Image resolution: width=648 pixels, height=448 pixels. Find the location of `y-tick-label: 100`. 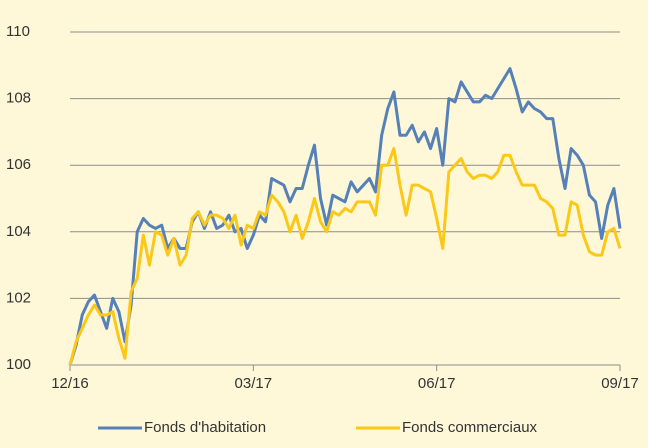

y-tick-label: 100 is located at coordinates (18, 364).